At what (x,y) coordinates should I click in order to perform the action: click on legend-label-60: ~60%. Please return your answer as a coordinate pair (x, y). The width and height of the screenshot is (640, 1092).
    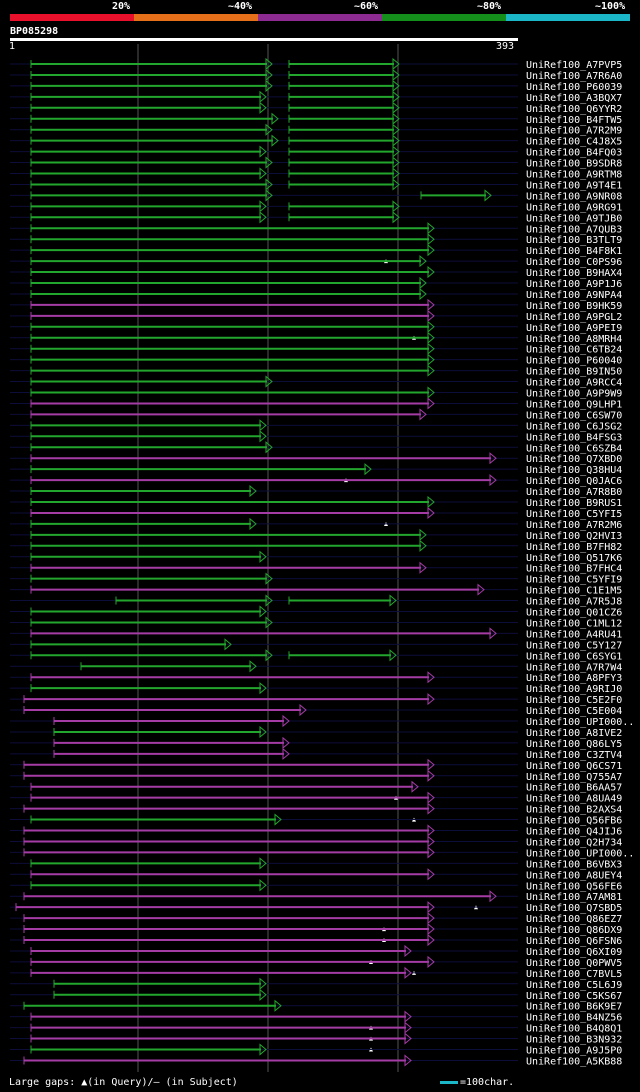
    Looking at the image, I should click on (366, 6).